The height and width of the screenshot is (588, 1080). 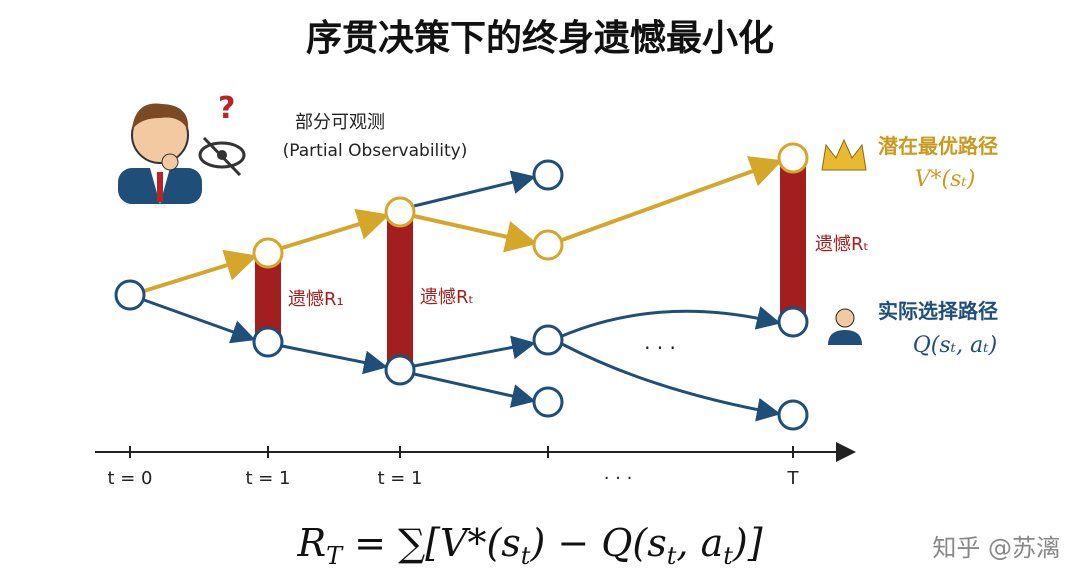 I want to click on ellipsis: · · ·, so click(x=660, y=348).